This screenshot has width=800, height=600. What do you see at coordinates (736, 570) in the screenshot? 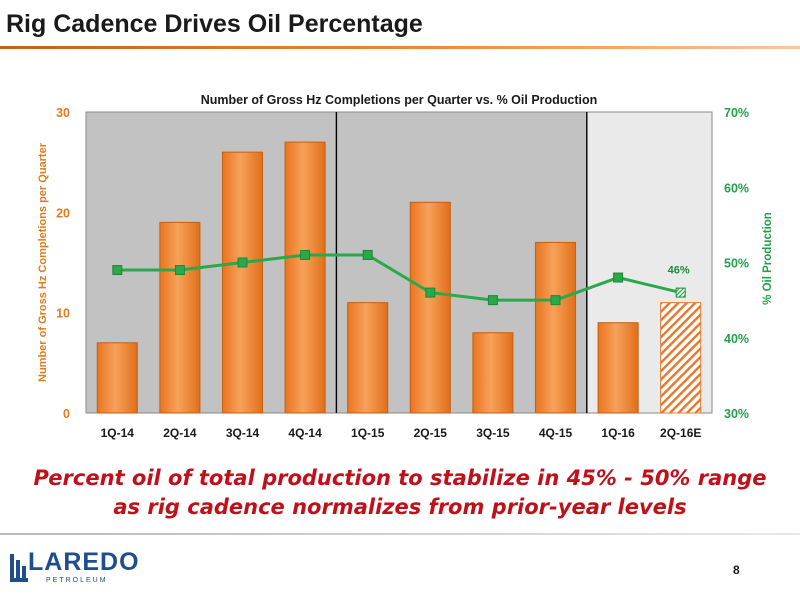
I see `page-number: 8` at bounding box center [736, 570].